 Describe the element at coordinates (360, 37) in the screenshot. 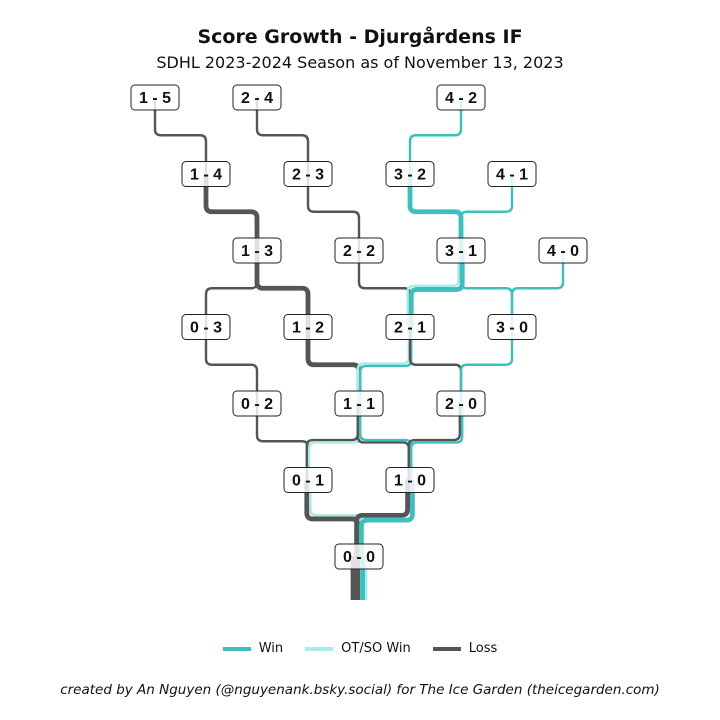

I see `chart-title: Score Growth - Djurgårdens IF` at that location.